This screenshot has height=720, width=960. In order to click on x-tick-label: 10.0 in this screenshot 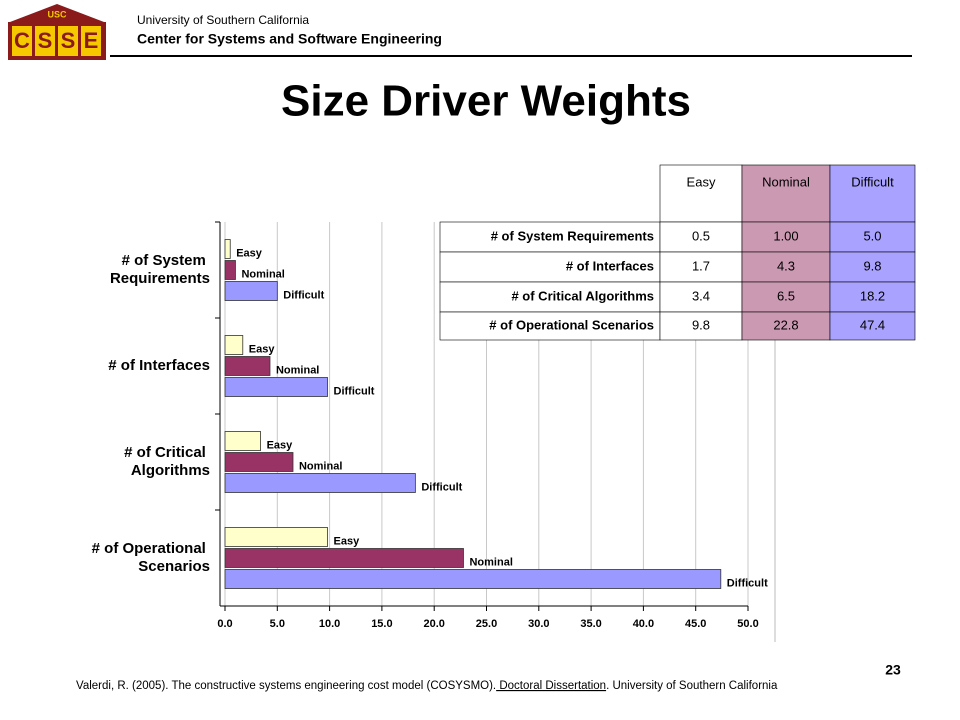, I will do `click(329, 624)`.